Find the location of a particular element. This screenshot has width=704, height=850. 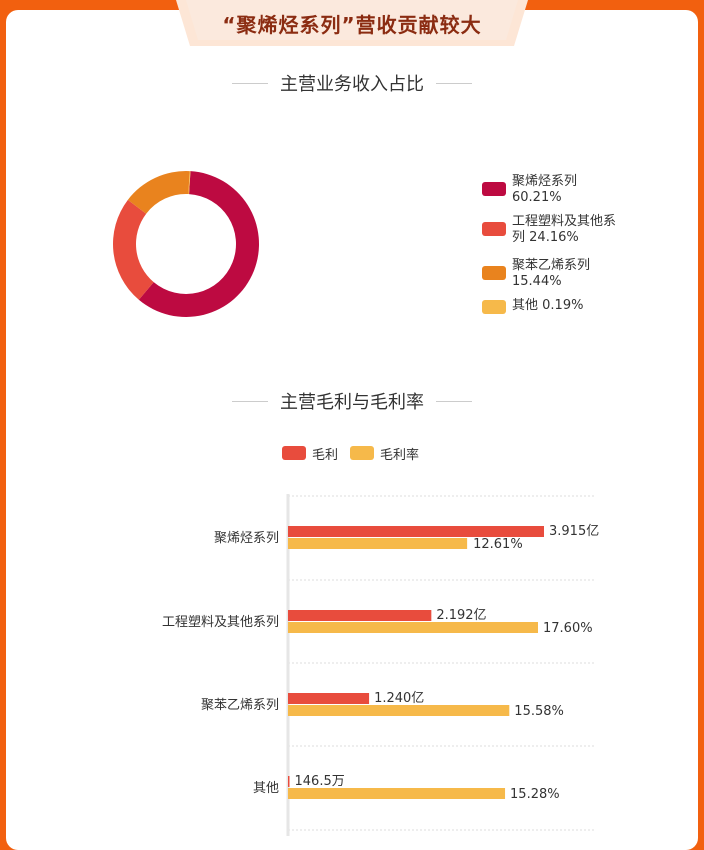

bar-legend-label: 毛利率 is located at coordinates (400, 455).